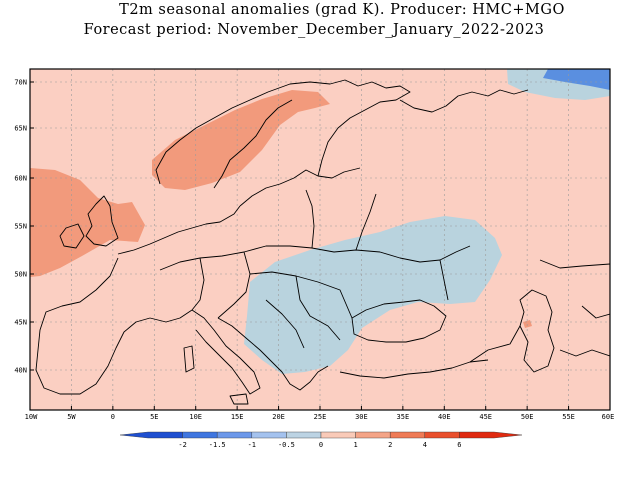 The width and height of the screenshot is (640, 480). I want to click on lon-label: 35E, so click(403, 417).